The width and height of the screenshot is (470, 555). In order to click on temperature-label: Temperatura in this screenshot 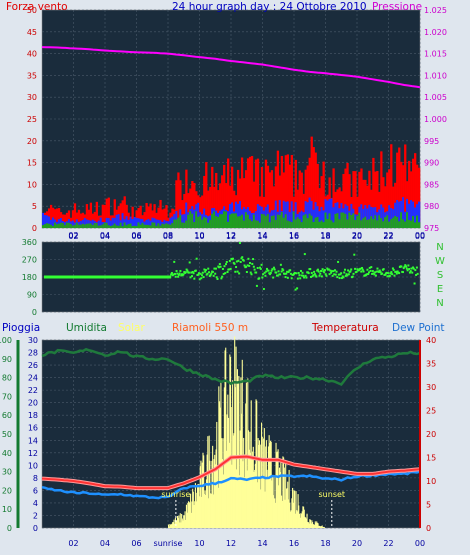, I will do `click(345, 328)`.